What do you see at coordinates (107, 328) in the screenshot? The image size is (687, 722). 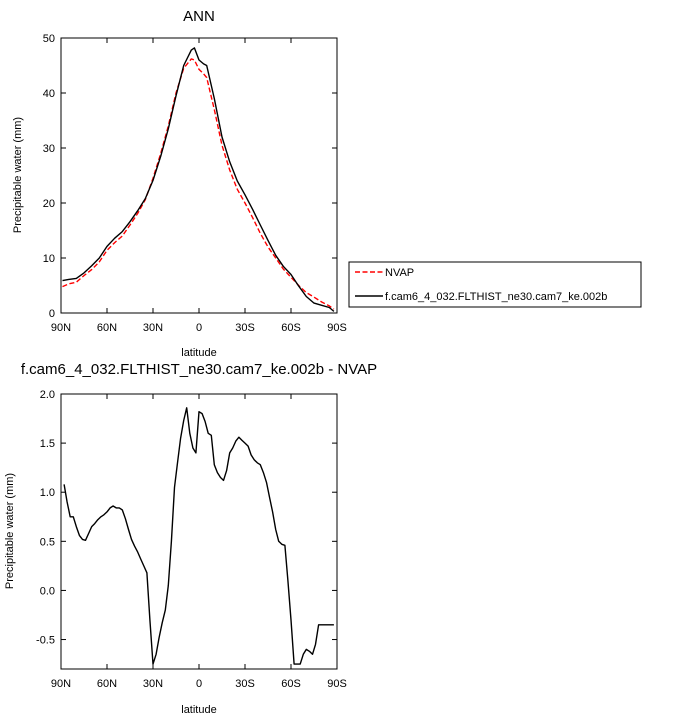 I see `top-chart-x-tick-label: 60N` at bounding box center [107, 328].